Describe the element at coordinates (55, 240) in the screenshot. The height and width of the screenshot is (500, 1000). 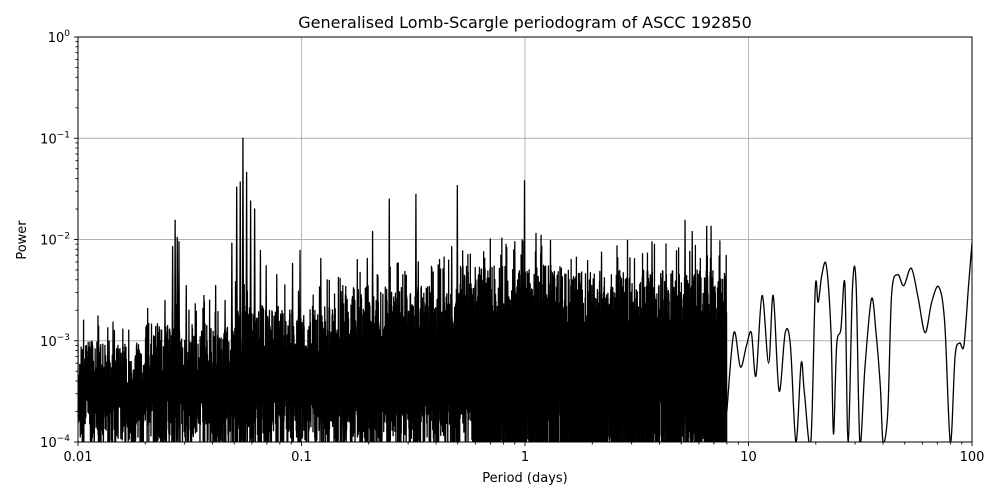
I see `y-tick-label: 10⁻²` at that location.